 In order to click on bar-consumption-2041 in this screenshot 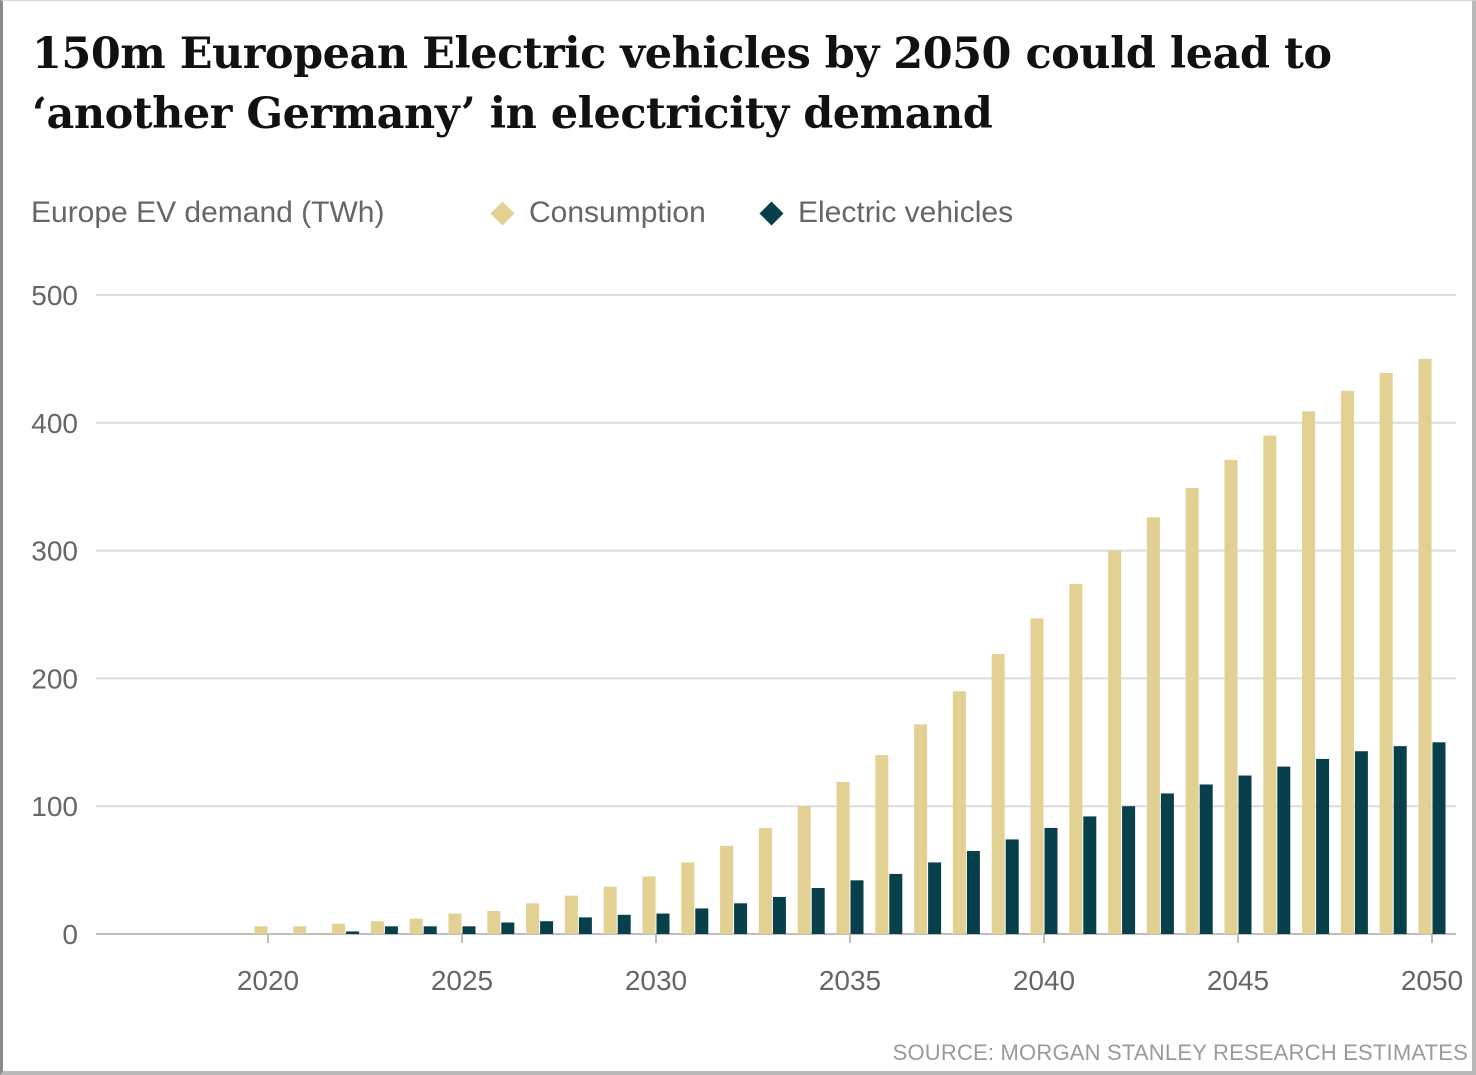, I will do `click(1076, 758)`.